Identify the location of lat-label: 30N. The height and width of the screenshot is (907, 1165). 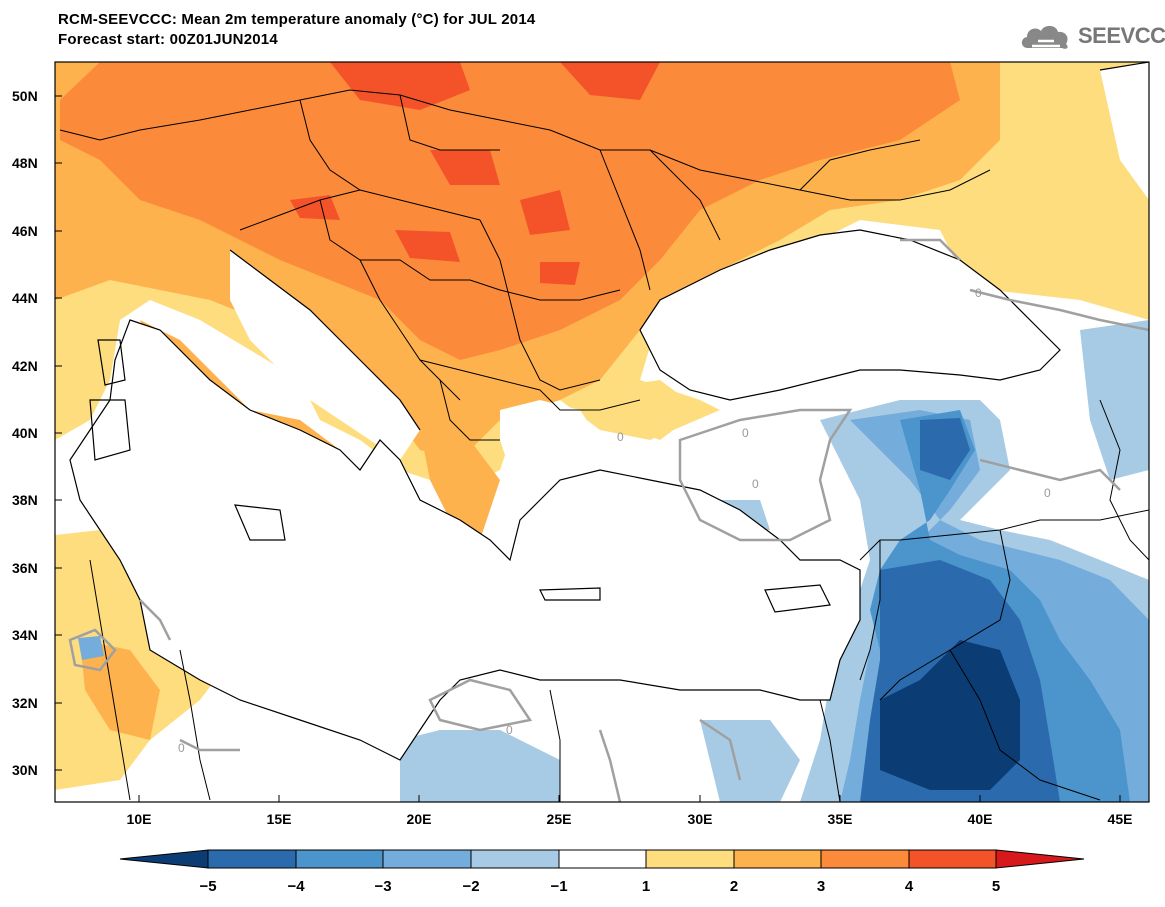
(25, 770).